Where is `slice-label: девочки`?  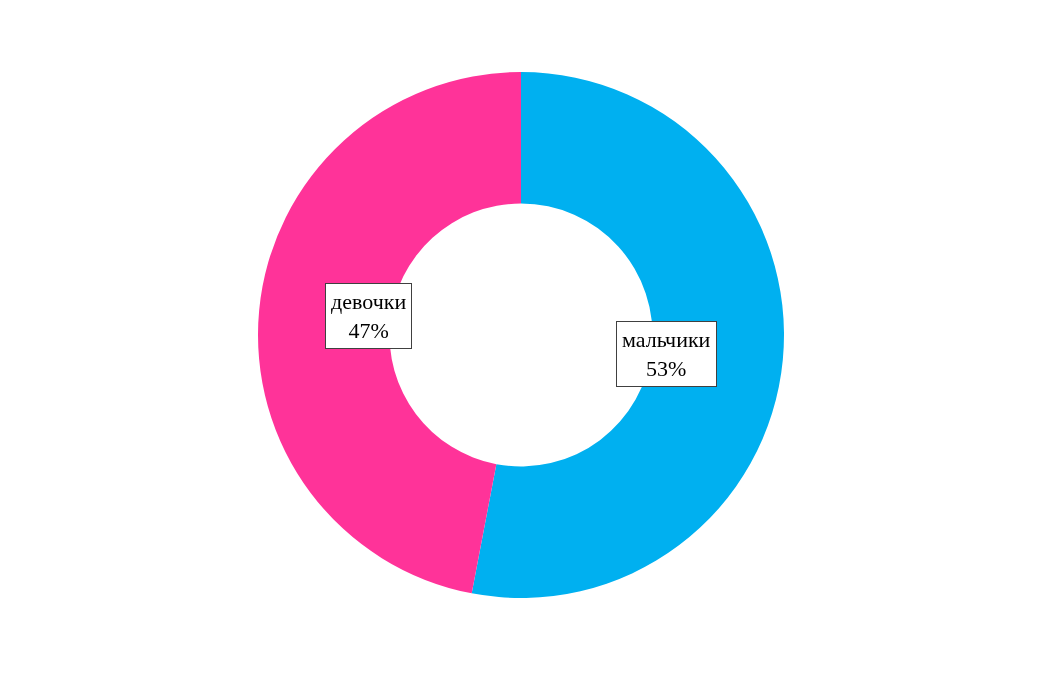 slice-label: девочки is located at coordinates (369, 301).